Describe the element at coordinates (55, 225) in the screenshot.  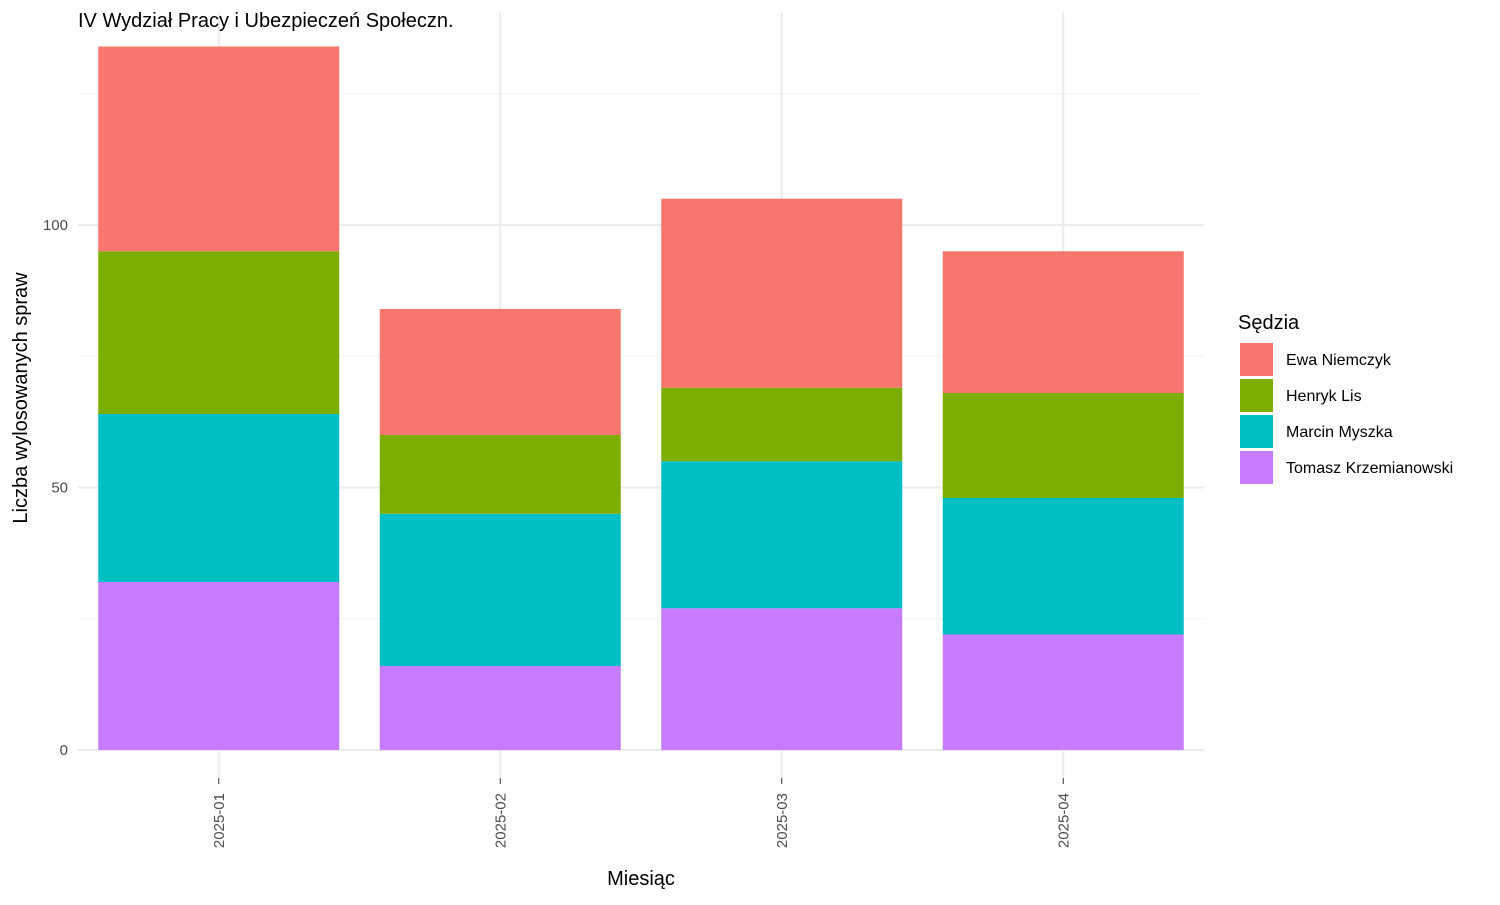
I see `y-tick-label: 100` at that location.